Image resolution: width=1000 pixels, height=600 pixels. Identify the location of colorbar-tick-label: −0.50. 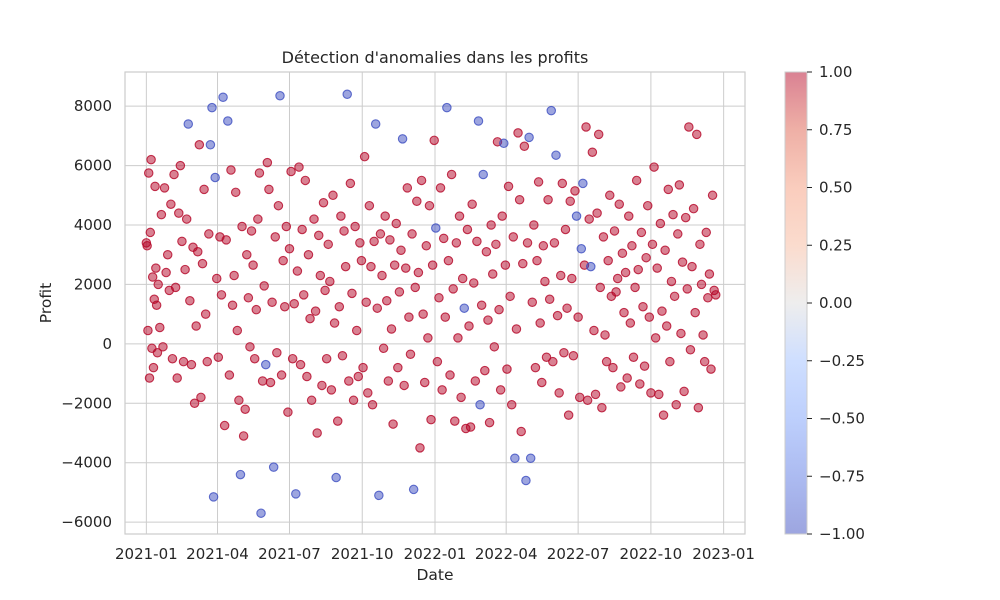
(842, 419).